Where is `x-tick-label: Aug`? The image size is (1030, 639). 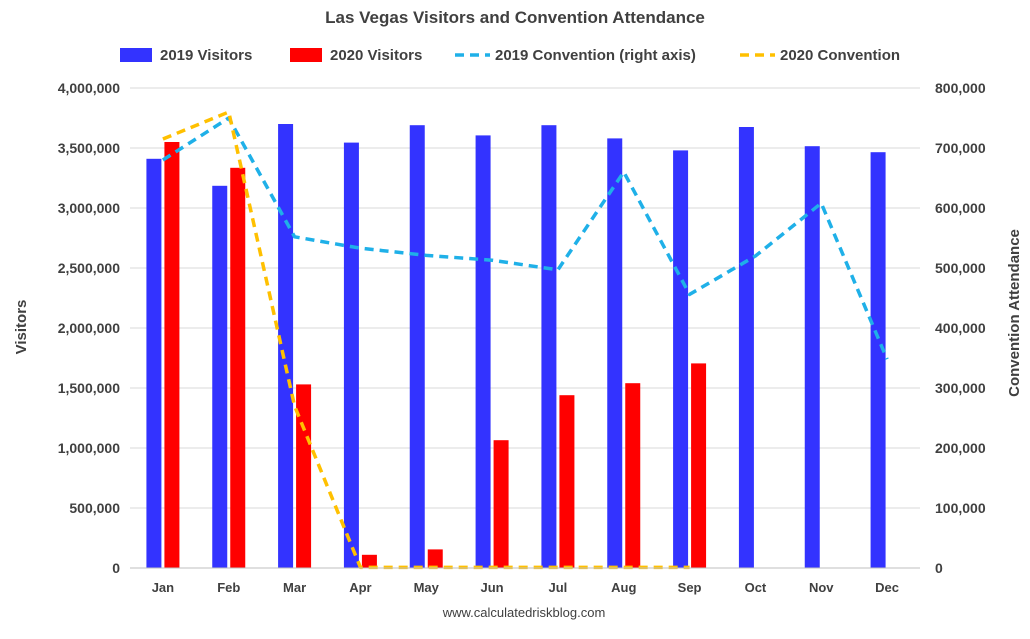
x-tick-label: Aug is located at coordinates (623, 587).